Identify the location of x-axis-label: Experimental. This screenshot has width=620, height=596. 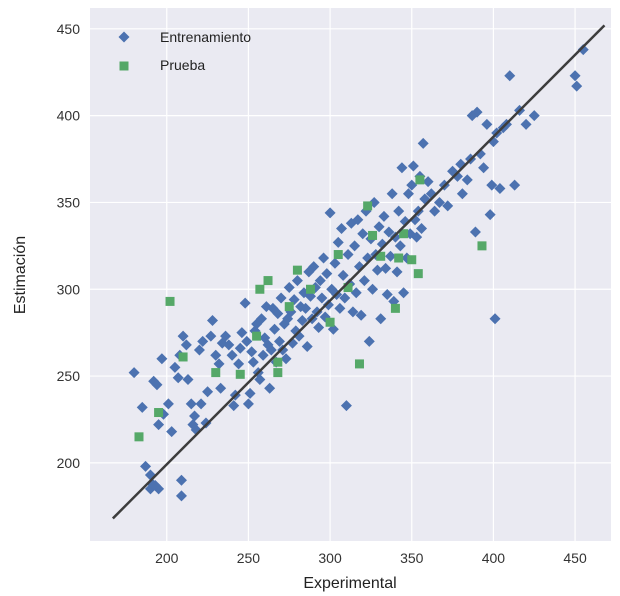
(349, 583).